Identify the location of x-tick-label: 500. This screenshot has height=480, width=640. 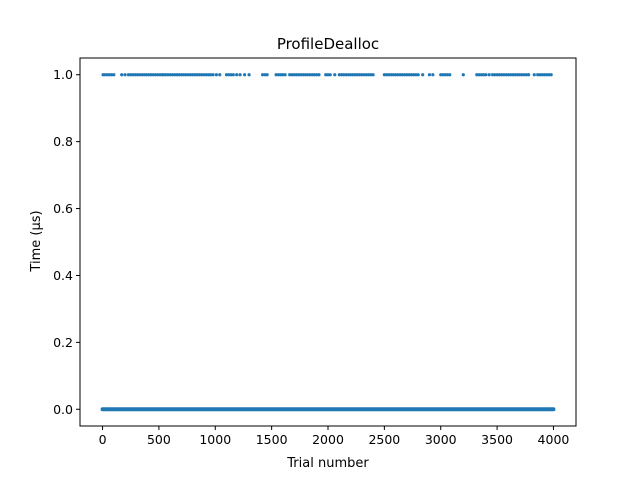
(159, 439).